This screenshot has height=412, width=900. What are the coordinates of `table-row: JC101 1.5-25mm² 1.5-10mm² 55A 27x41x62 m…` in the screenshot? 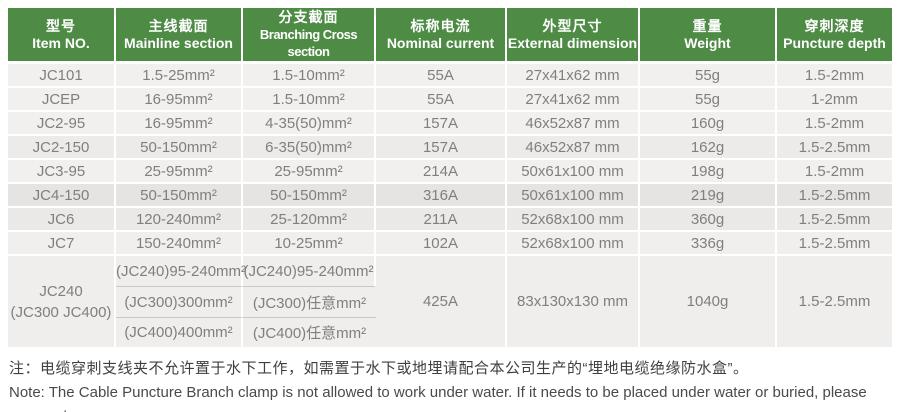 It's located at (450, 76).